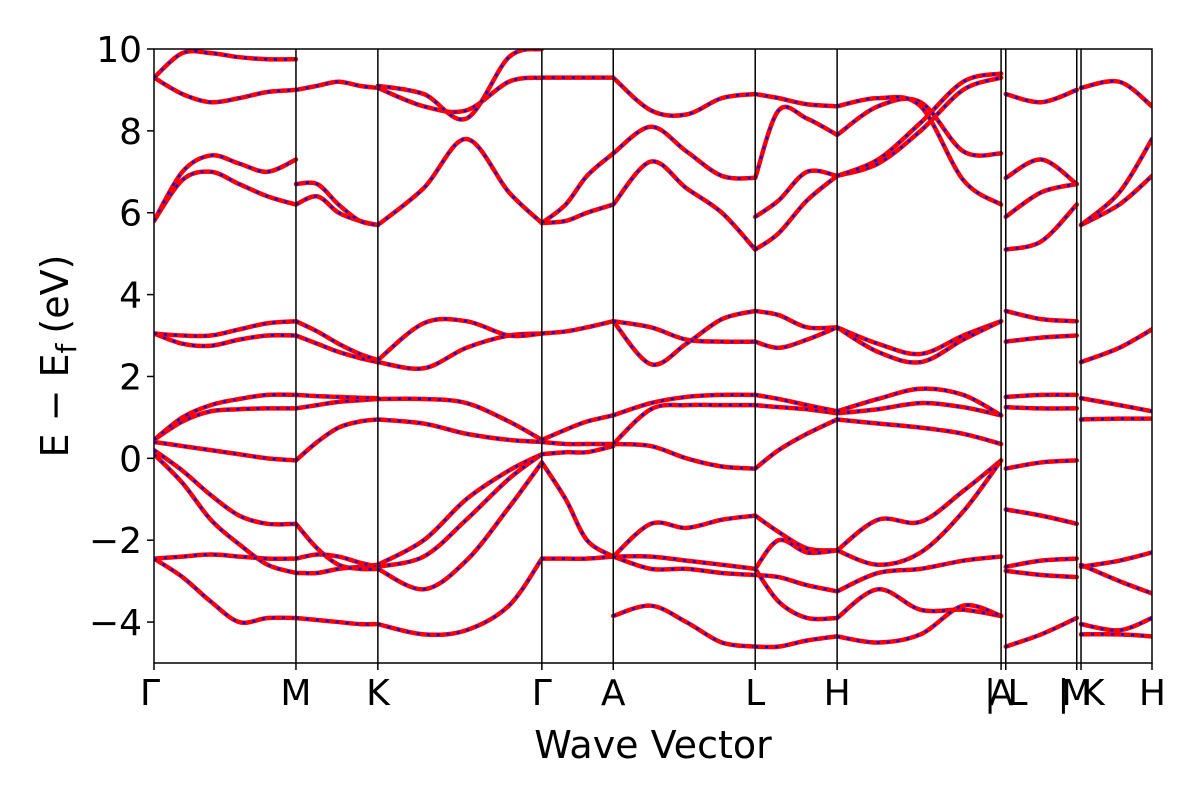  I want to click on y-axis-title-main: E − E, so click(55, 405).